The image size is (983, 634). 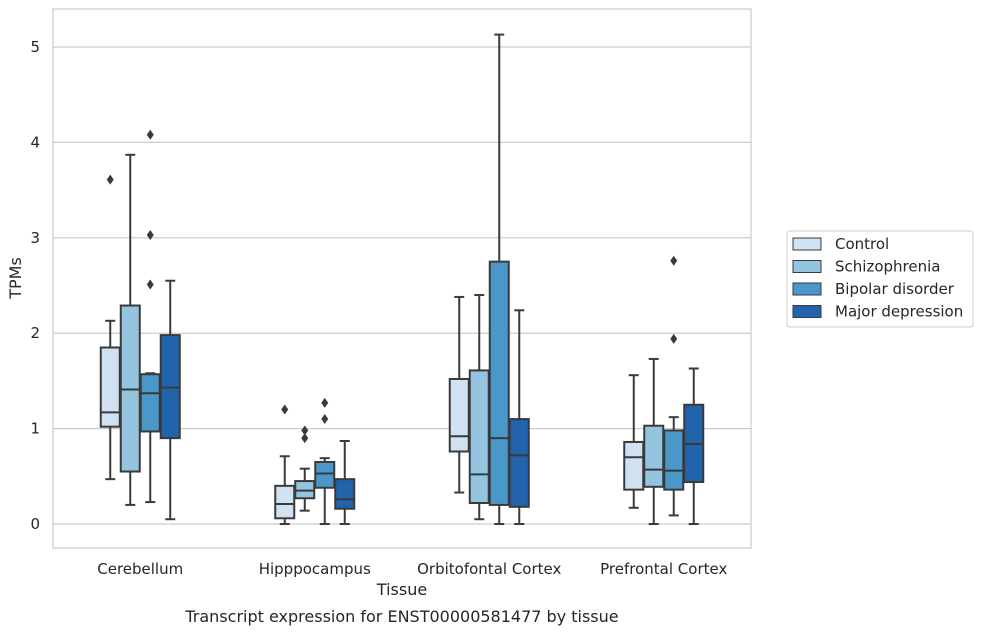 I want to click on y-tick-labels: 0 1 2 3 4 5, so click(x=35, y=285).